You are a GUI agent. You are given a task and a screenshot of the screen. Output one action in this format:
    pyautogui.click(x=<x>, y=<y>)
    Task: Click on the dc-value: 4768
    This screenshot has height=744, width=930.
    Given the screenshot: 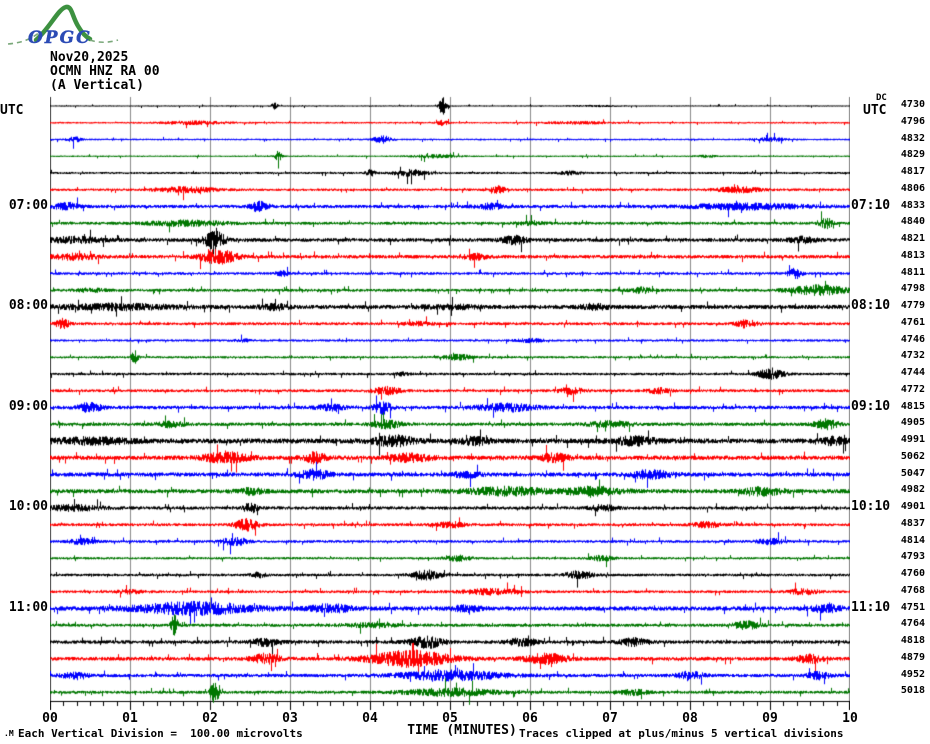 What is the action you would take?
    pyautogui.click(x=912, y=590)
    